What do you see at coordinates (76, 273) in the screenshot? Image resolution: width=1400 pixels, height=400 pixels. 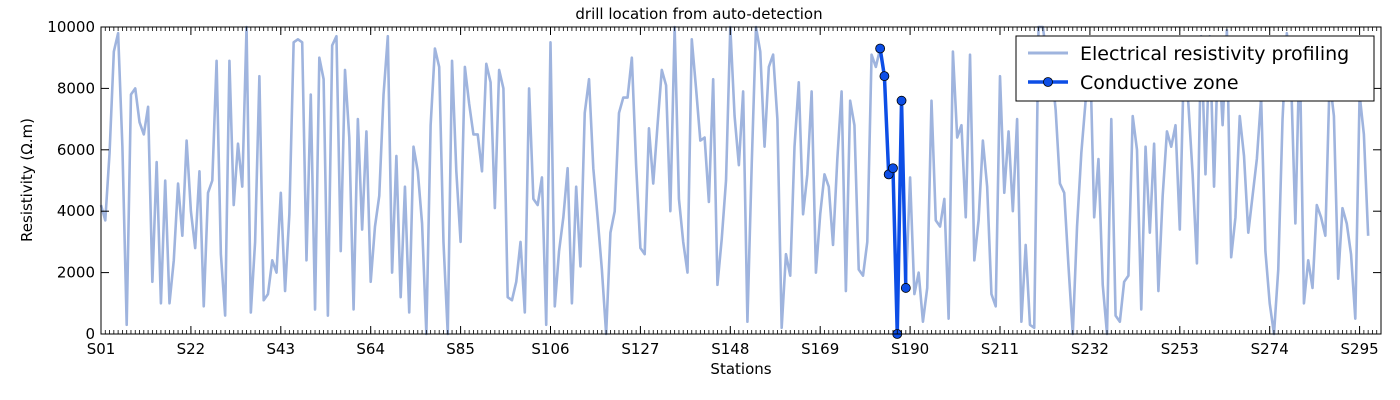 I see `y-tick-label: 2000` at bounding box center [76, 273].